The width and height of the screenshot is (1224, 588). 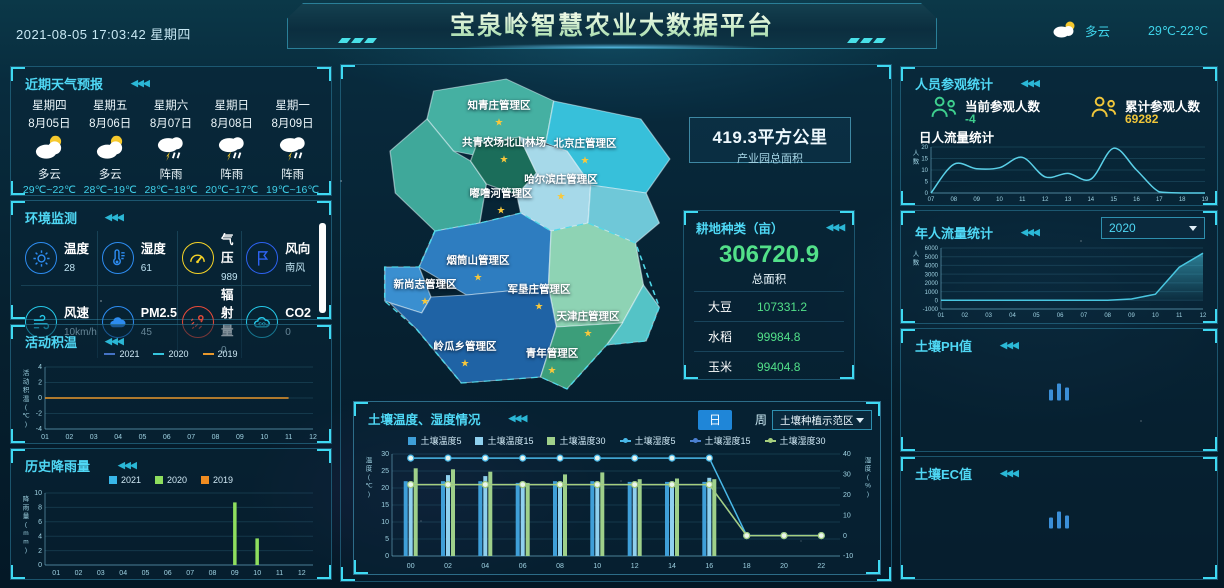 I want to click on day-button: 日, so click(x=715, y=420).